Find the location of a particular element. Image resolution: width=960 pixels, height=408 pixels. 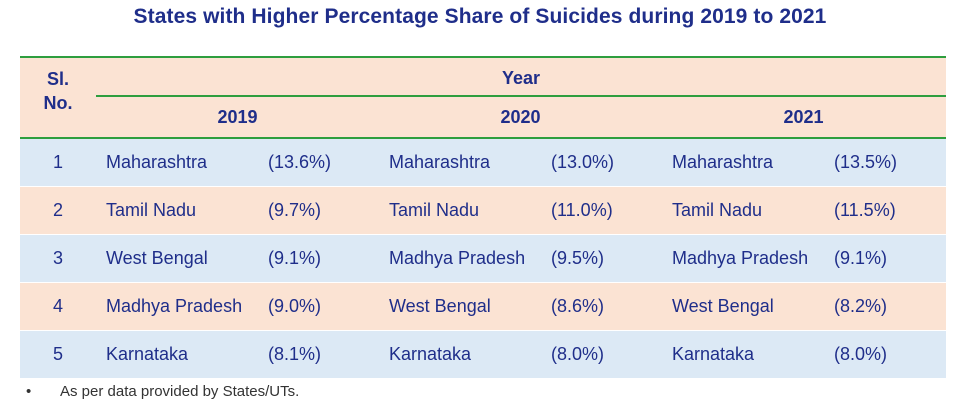

state-2019: Maharashtra is located at coordinates (157, 162).